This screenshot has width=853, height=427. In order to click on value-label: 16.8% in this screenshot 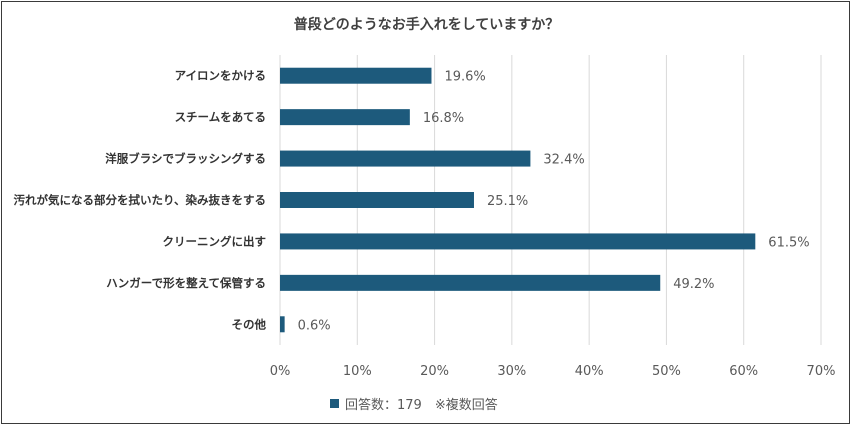, I will do `click(443, 118)`.